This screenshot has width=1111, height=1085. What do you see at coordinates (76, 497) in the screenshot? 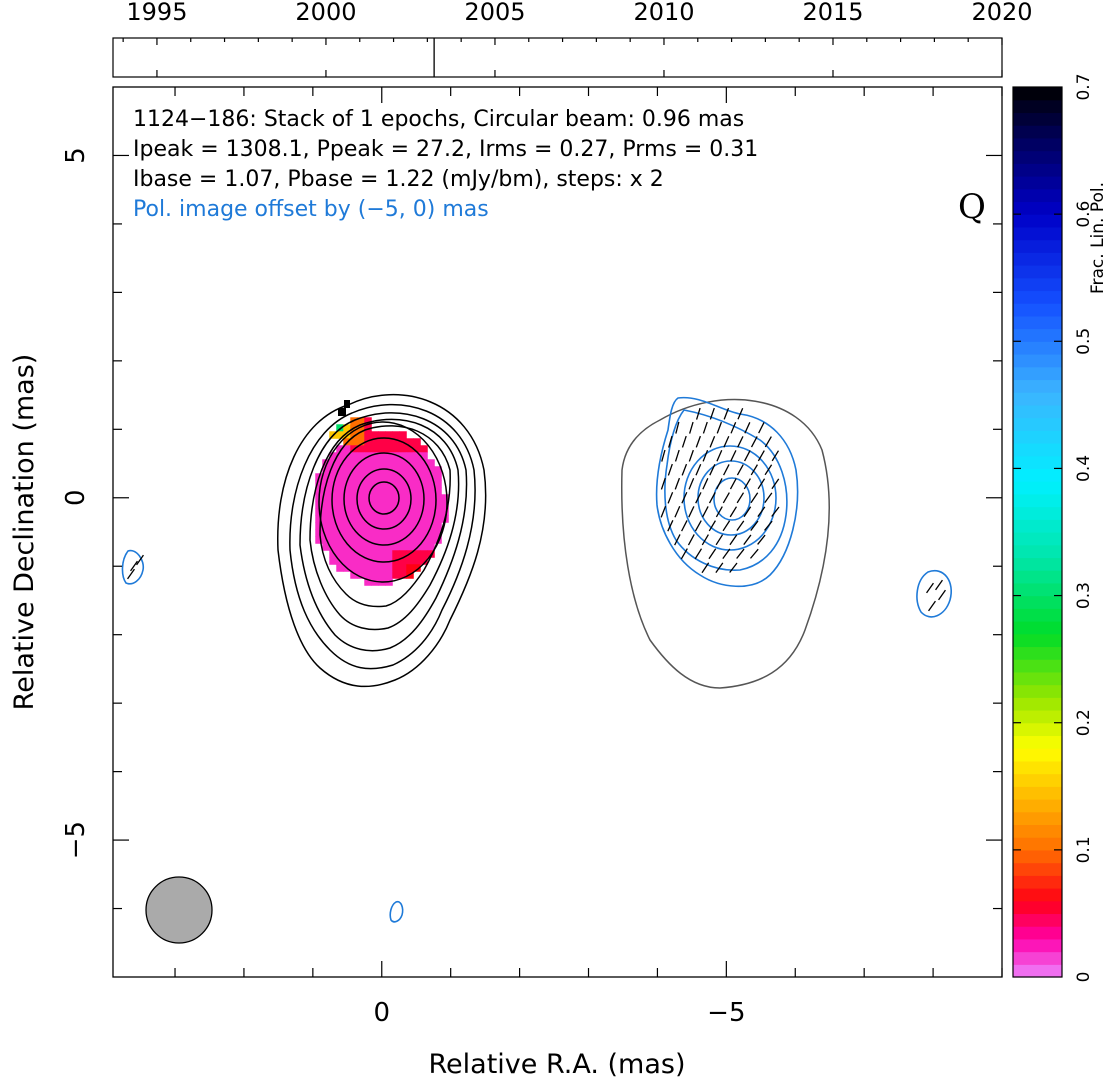
I see `y-tick-label: 0` at bounding box center [76, 497].